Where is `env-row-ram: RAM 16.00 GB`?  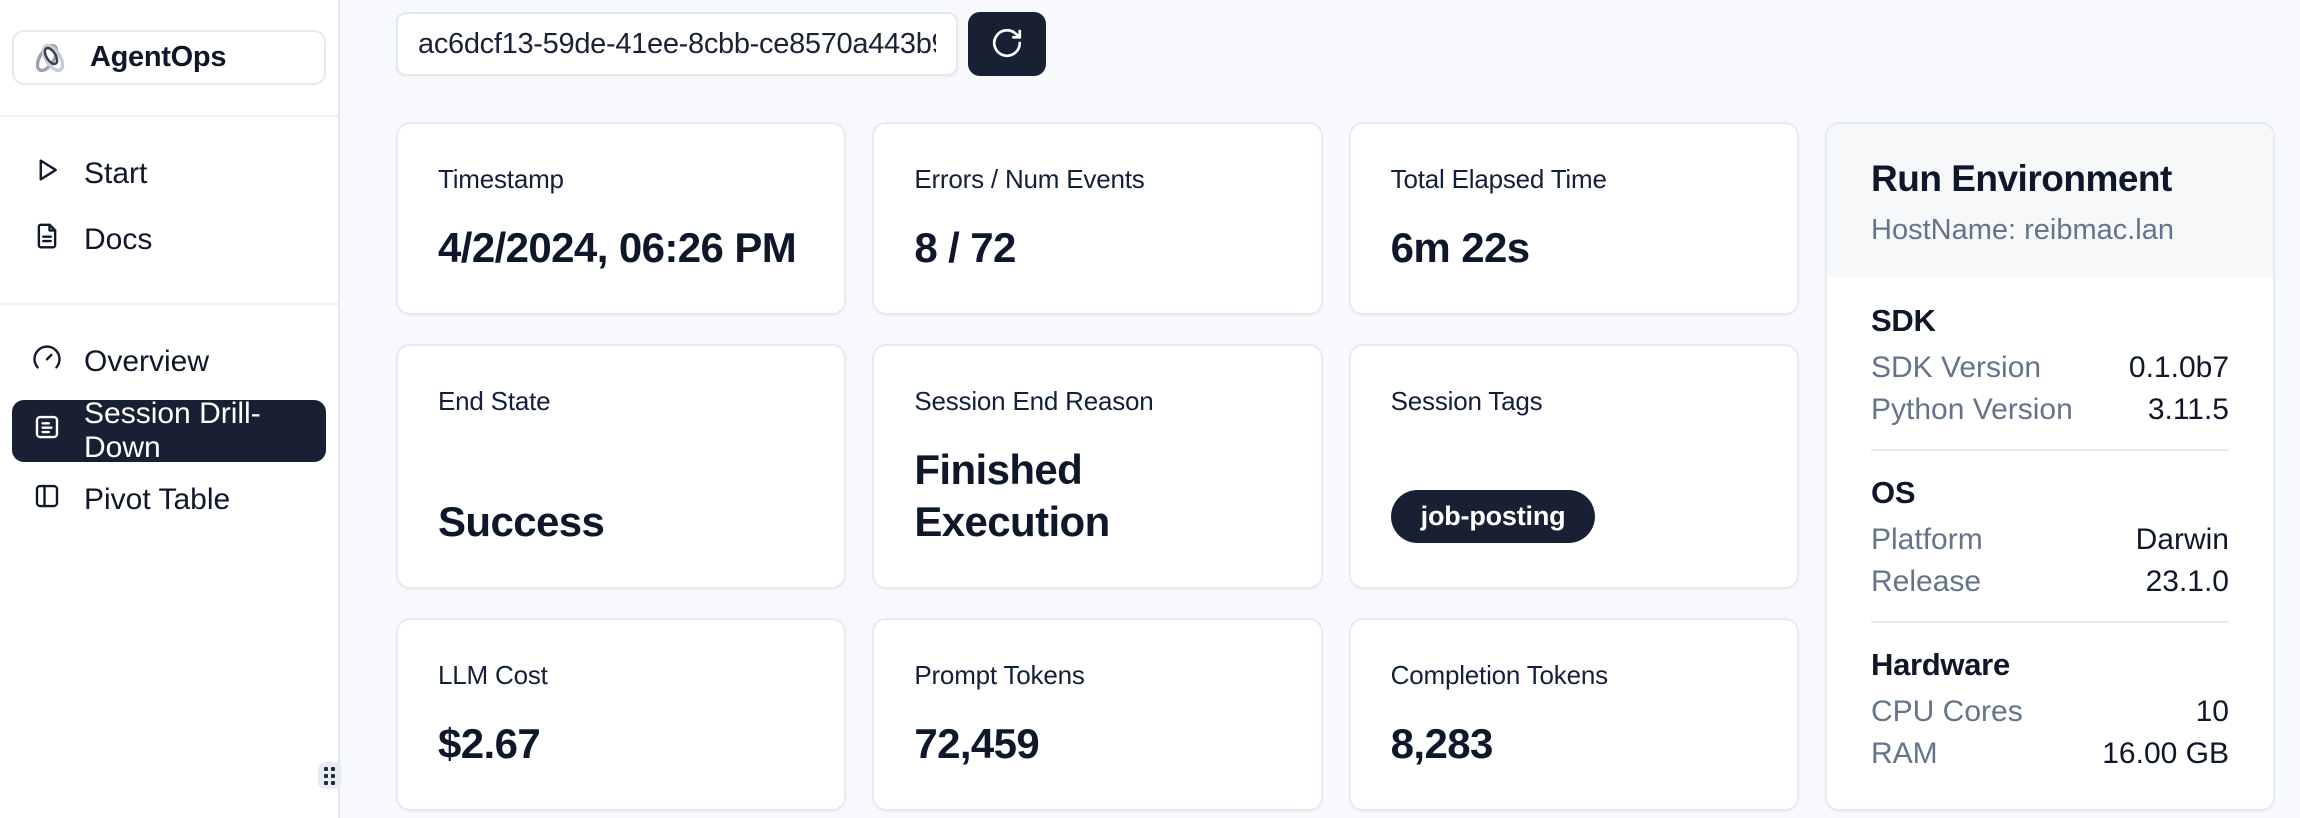 env-row-ram: RAM 16.00 GB is located at coordinates (2050, 754).